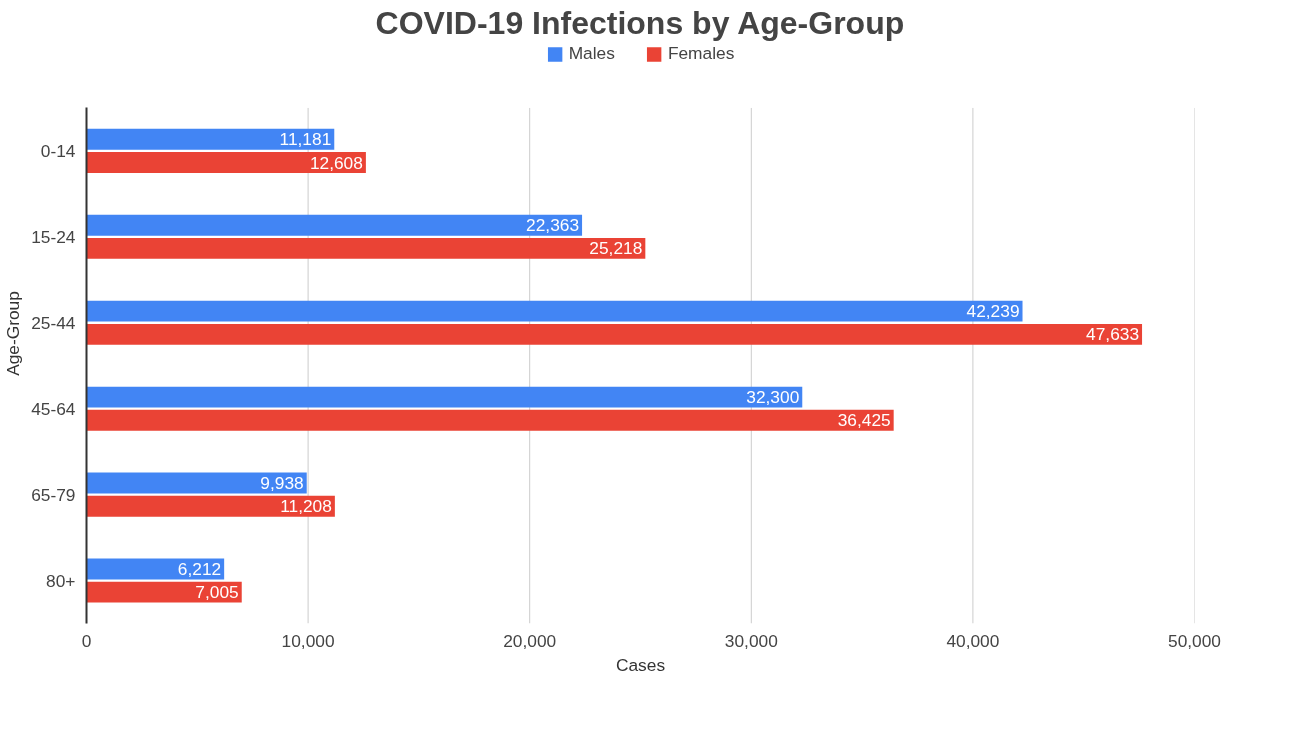  What do you see at coordinates (53, 236) in the screenshot?
I see `y-tick-label: 15-24` at bounding box center [53, 236].